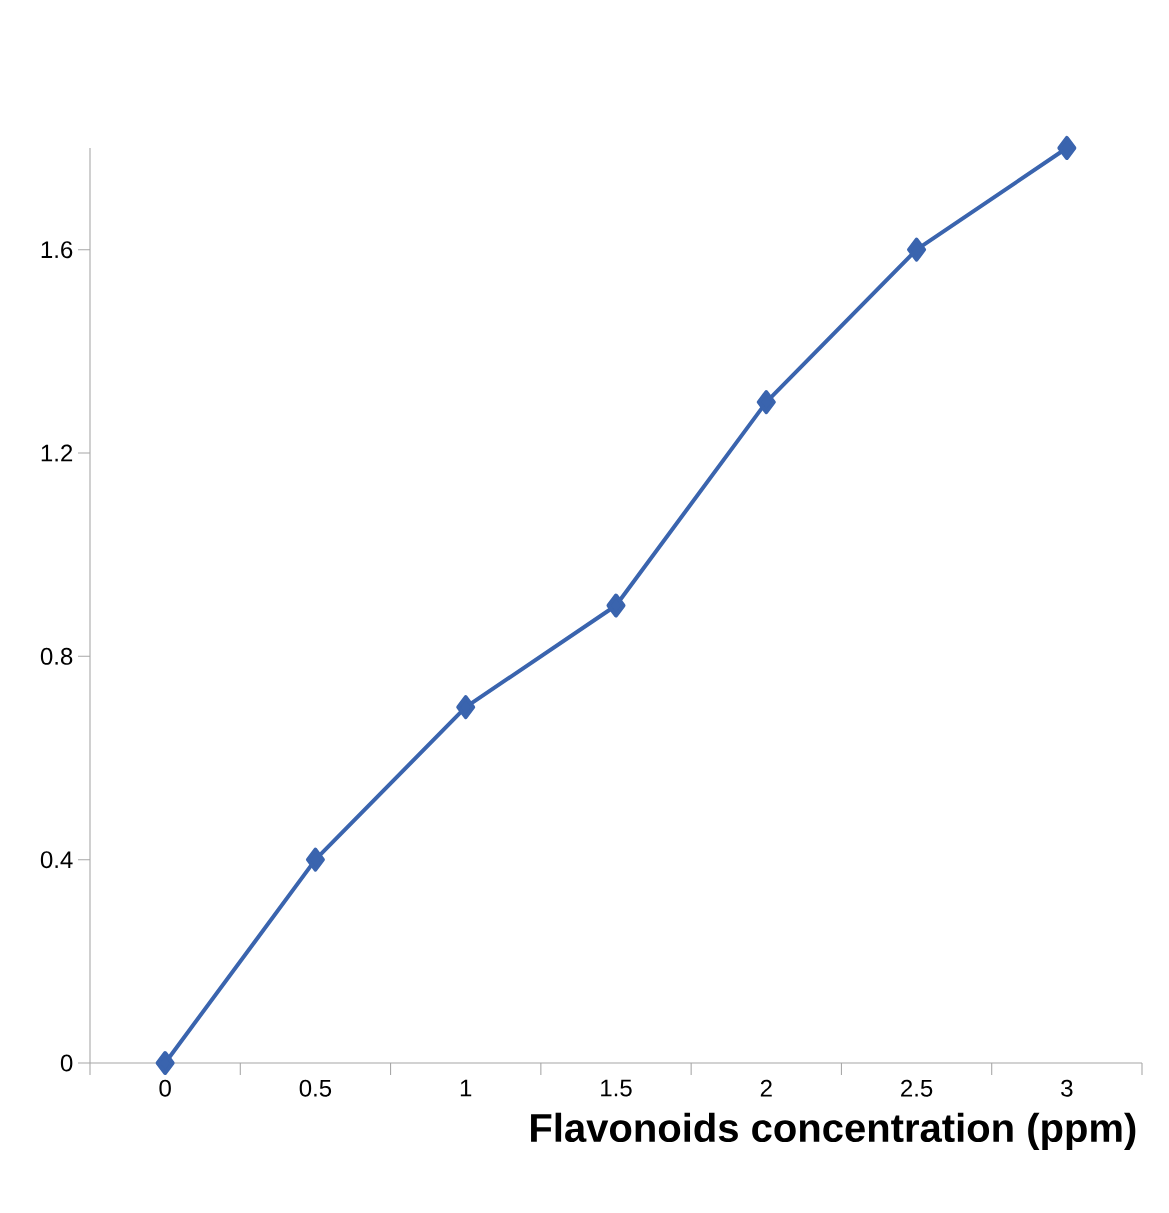  I want to click on x-axis-title: Flavonoids concentration (ppm), so click(833, 1131).